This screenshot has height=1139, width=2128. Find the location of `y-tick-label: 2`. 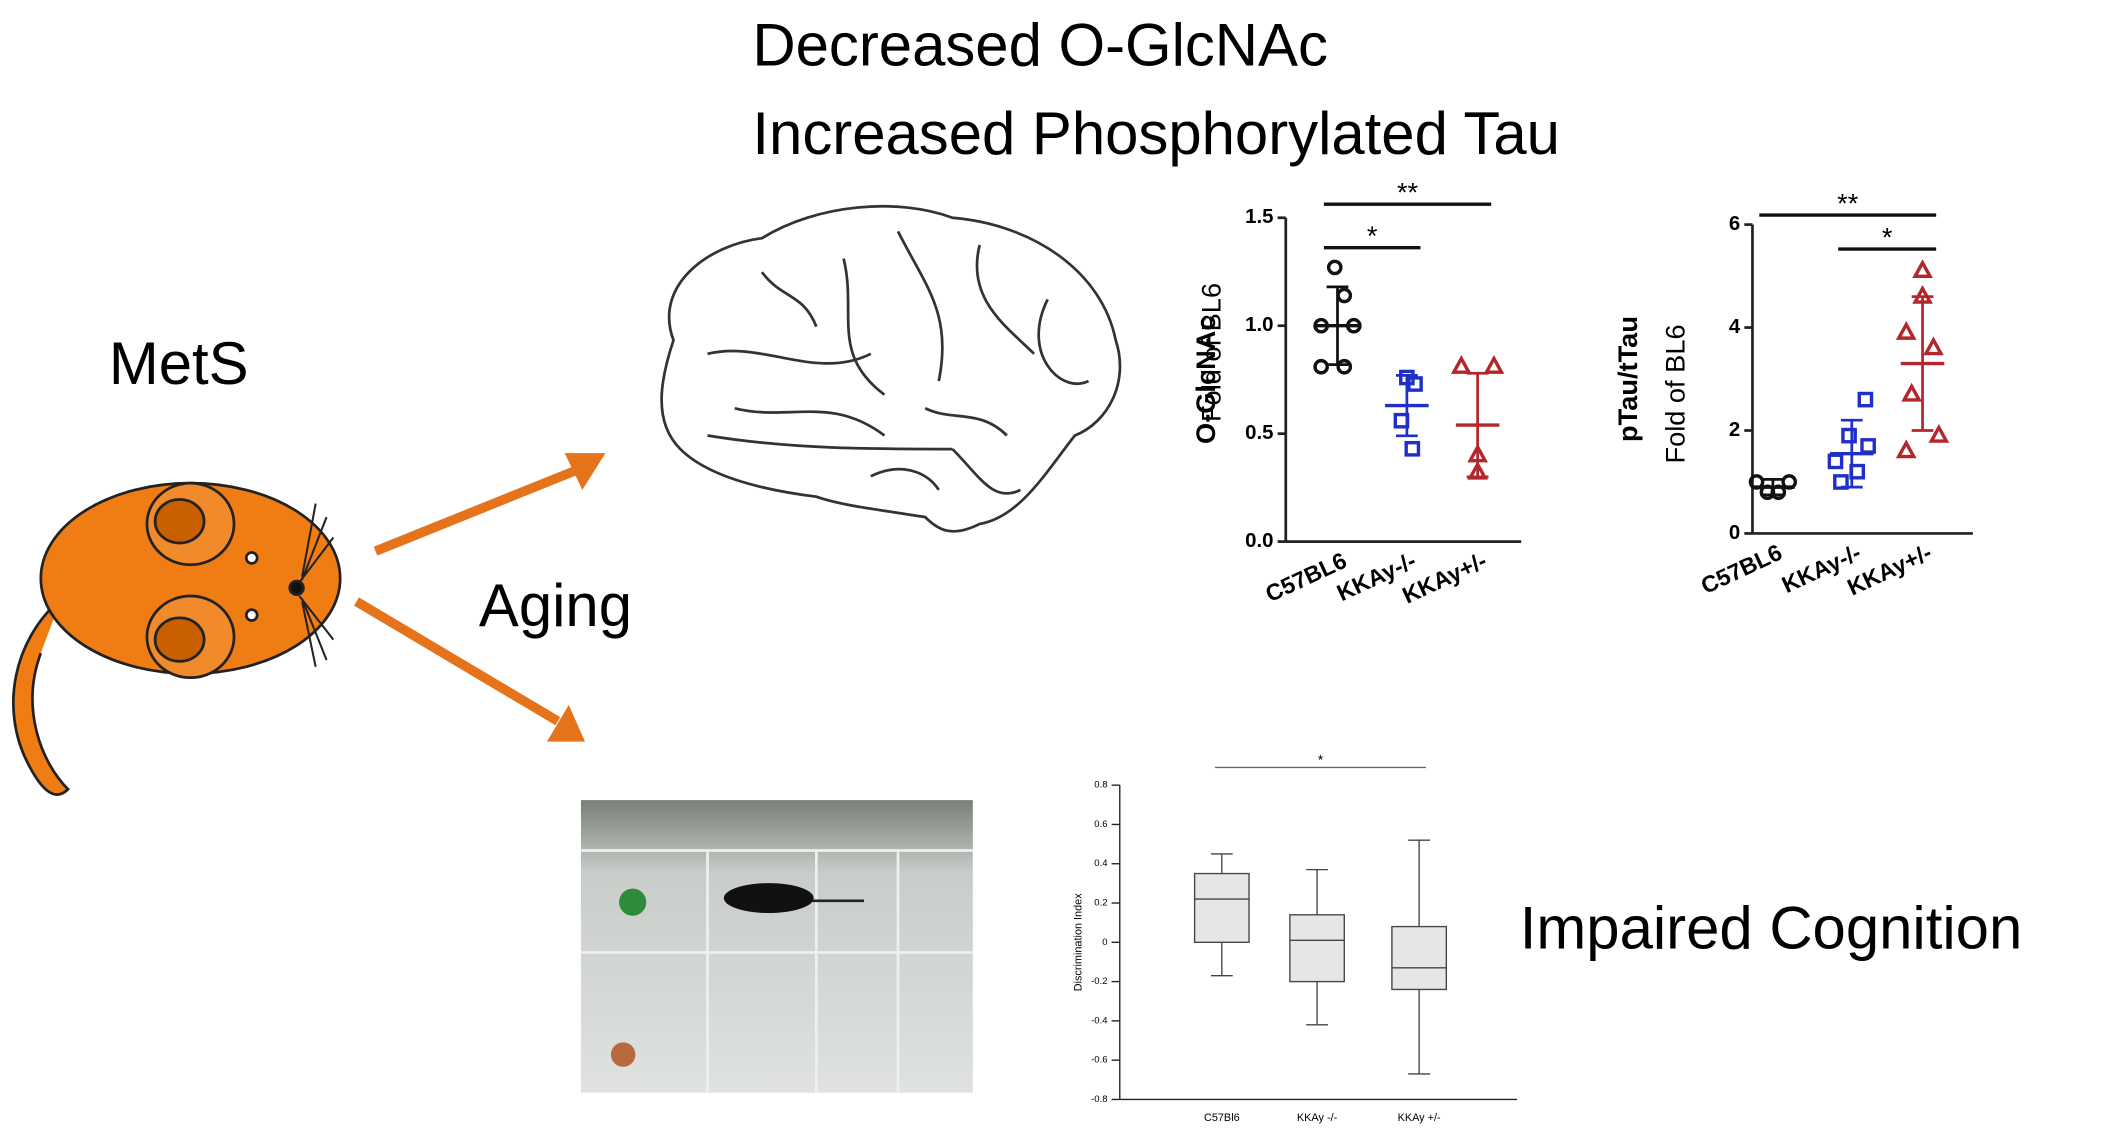

y-tick-label: 2 is located at coordinates (1734, 430).